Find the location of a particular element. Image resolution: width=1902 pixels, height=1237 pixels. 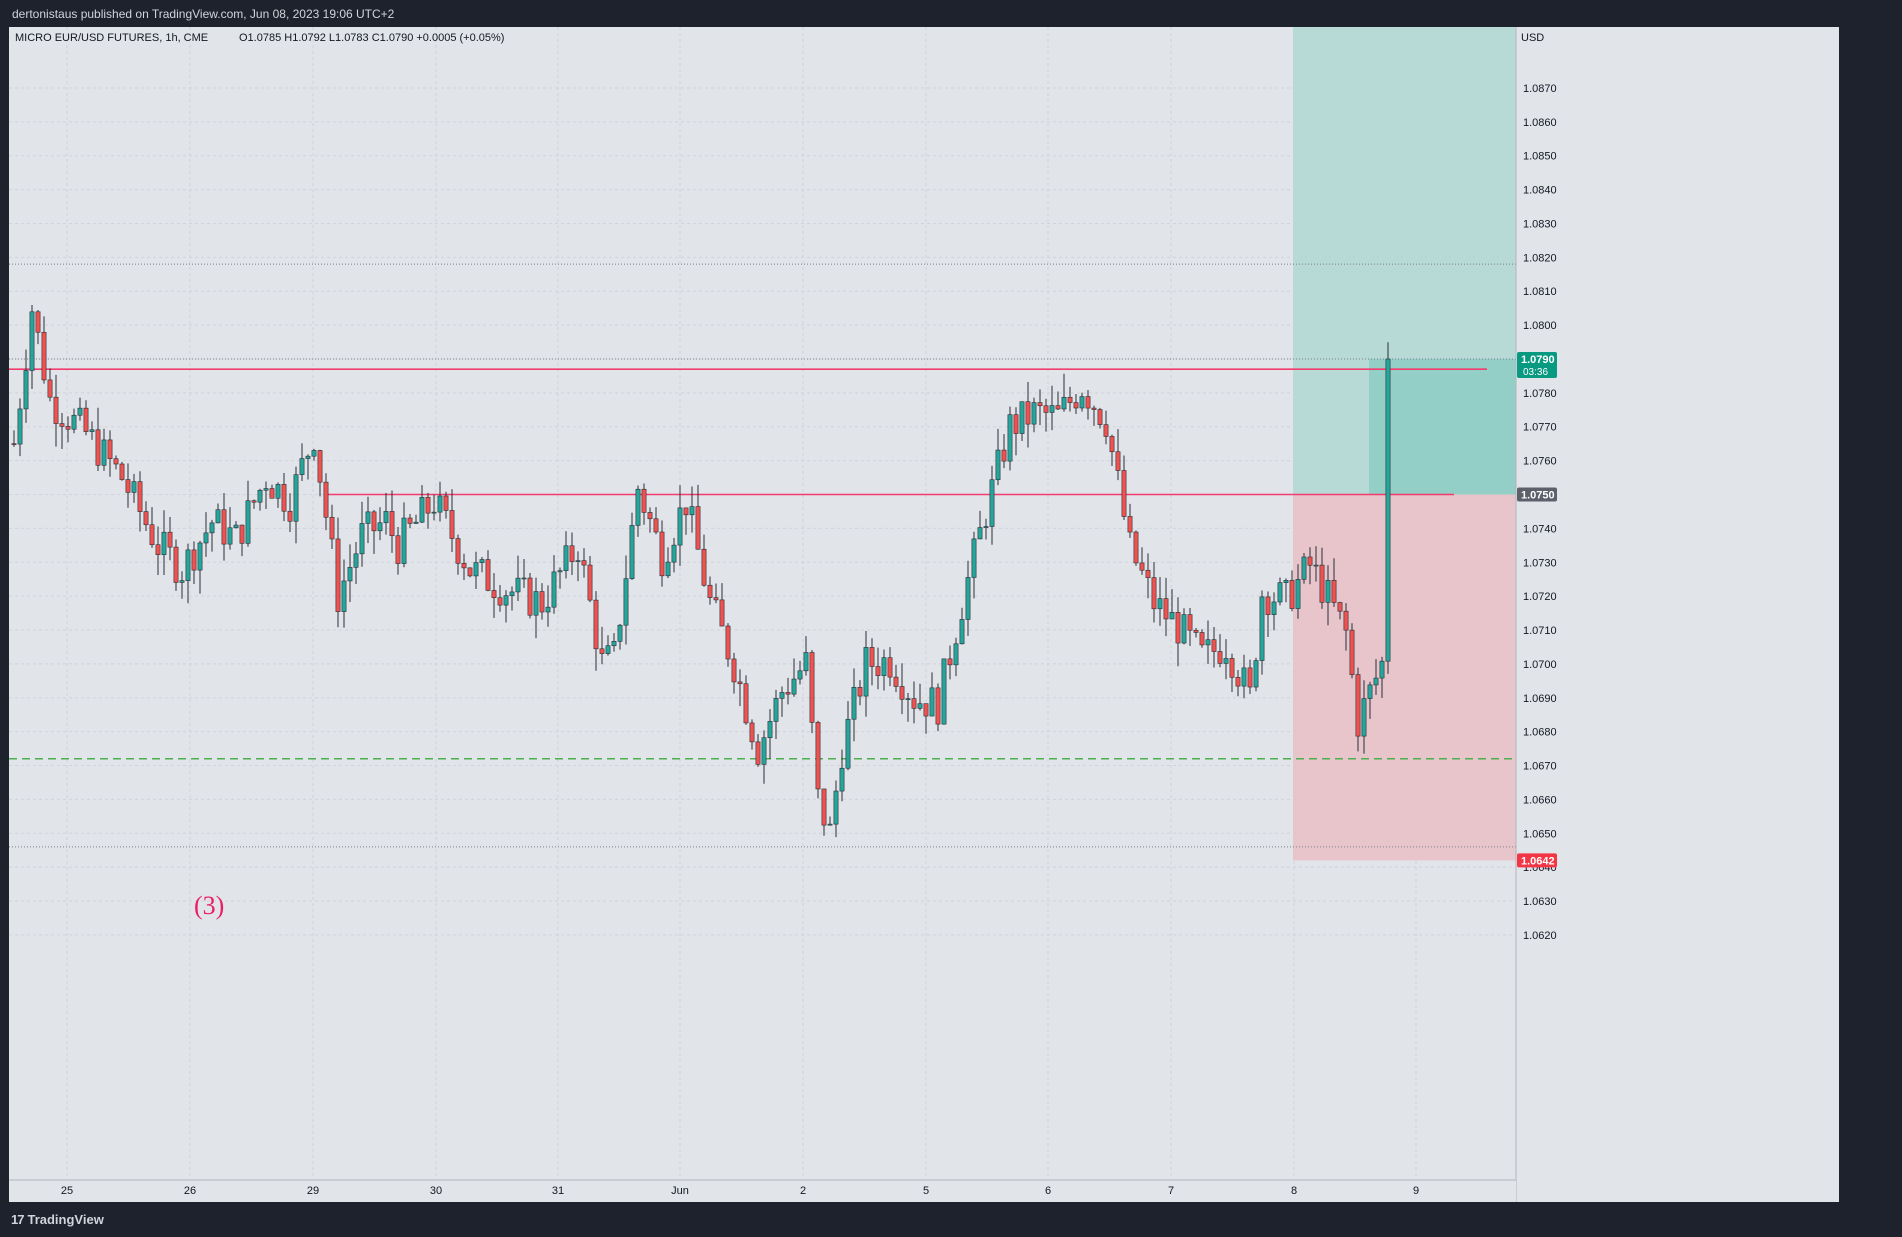

y-tick-label: 1.0830 is located at coordinates (1540, 224).